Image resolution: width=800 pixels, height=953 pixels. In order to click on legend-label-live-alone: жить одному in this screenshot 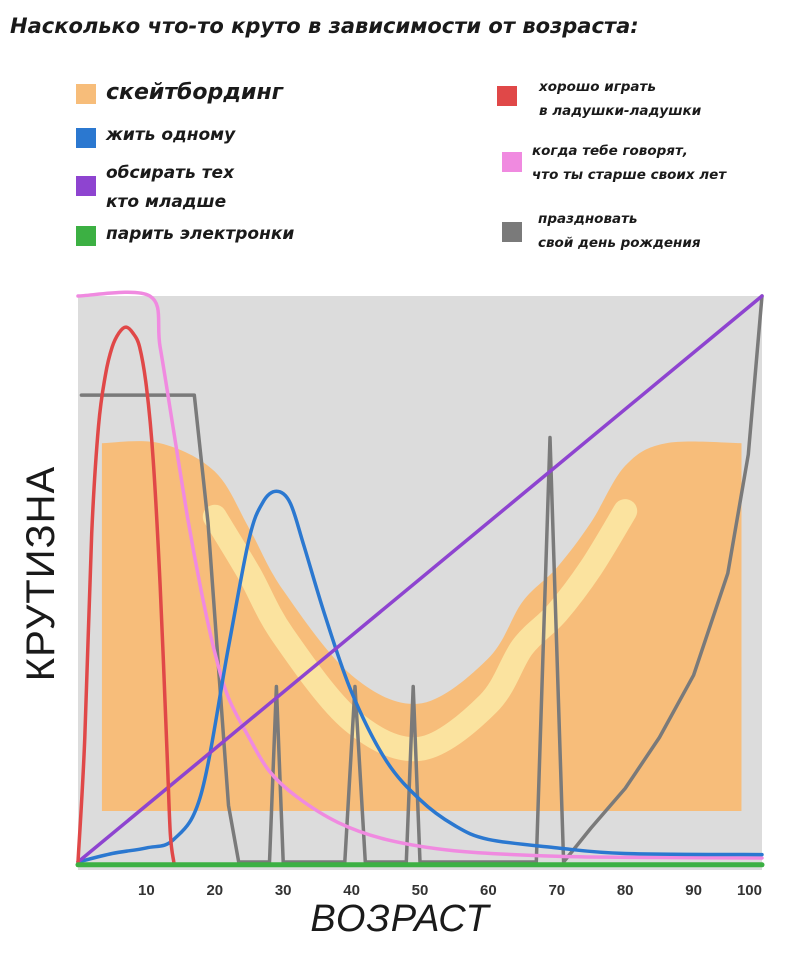, I will do `click(171, 135)`.